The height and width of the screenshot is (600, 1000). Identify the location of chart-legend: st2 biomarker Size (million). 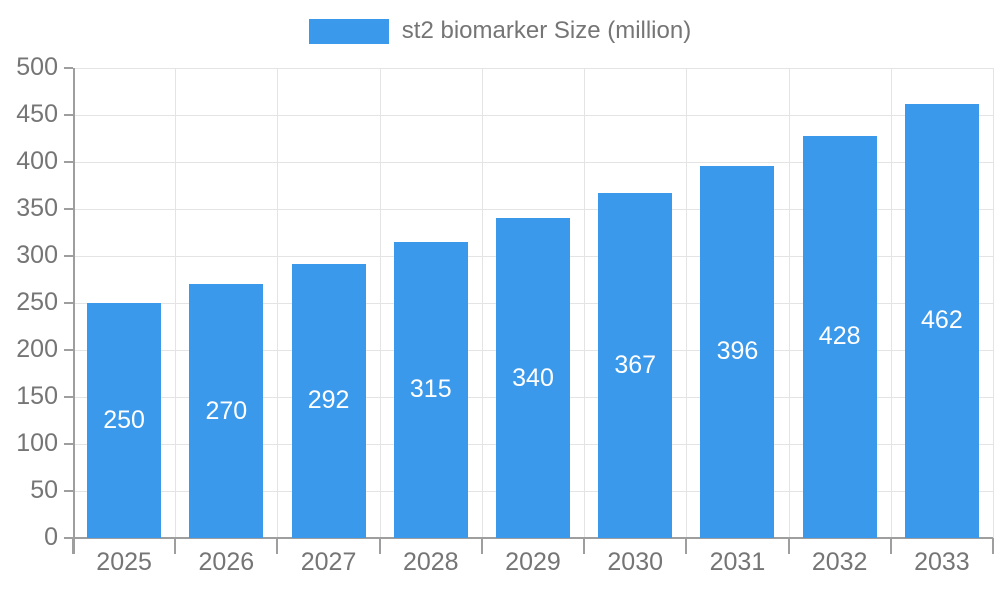
(500, 31).